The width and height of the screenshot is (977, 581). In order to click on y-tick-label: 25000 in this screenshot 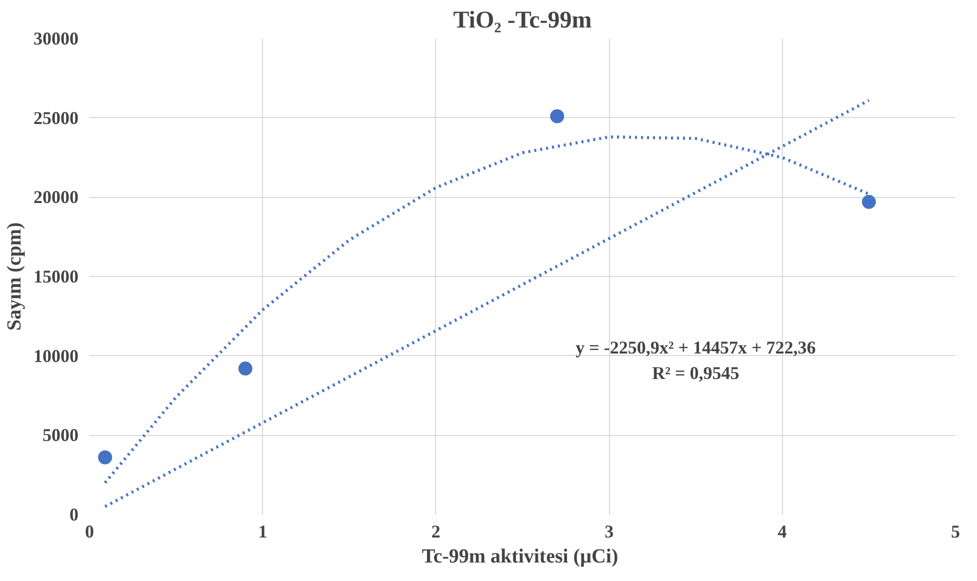, I will do `click(56, 118)`.